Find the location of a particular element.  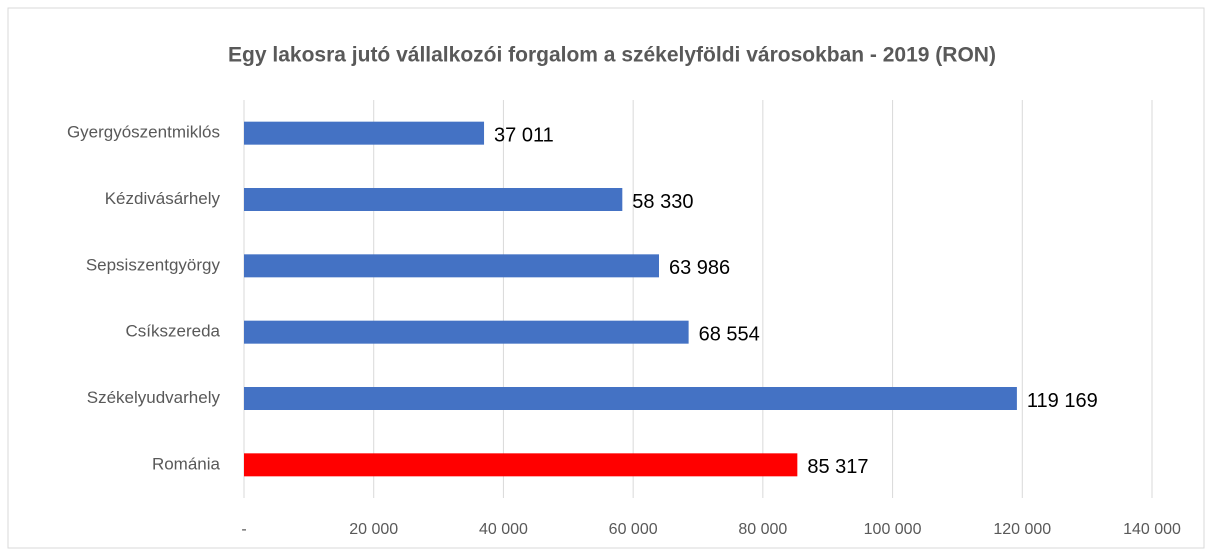

y-tick-label: Románia is located at coordinates (186, 463).